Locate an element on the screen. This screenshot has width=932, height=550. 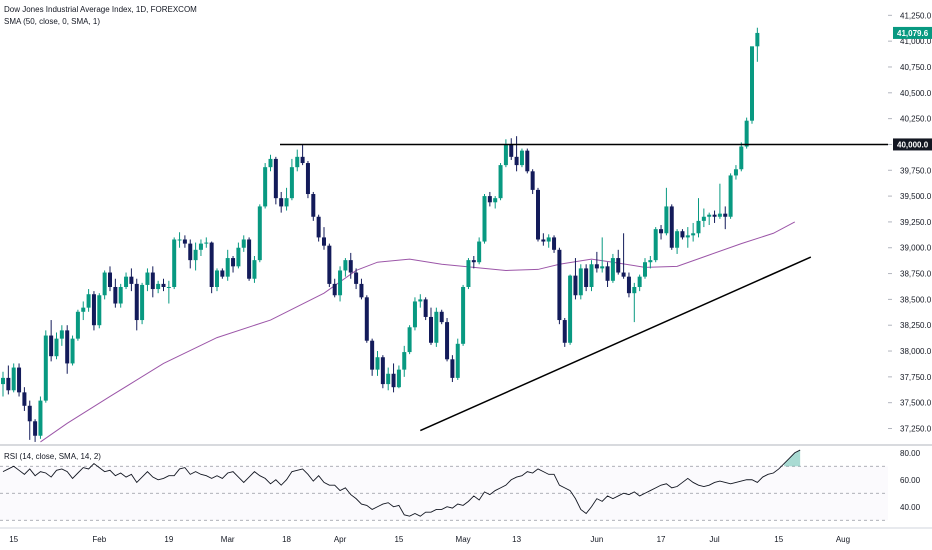
last-price-badge is located at coordinates (912, 32).